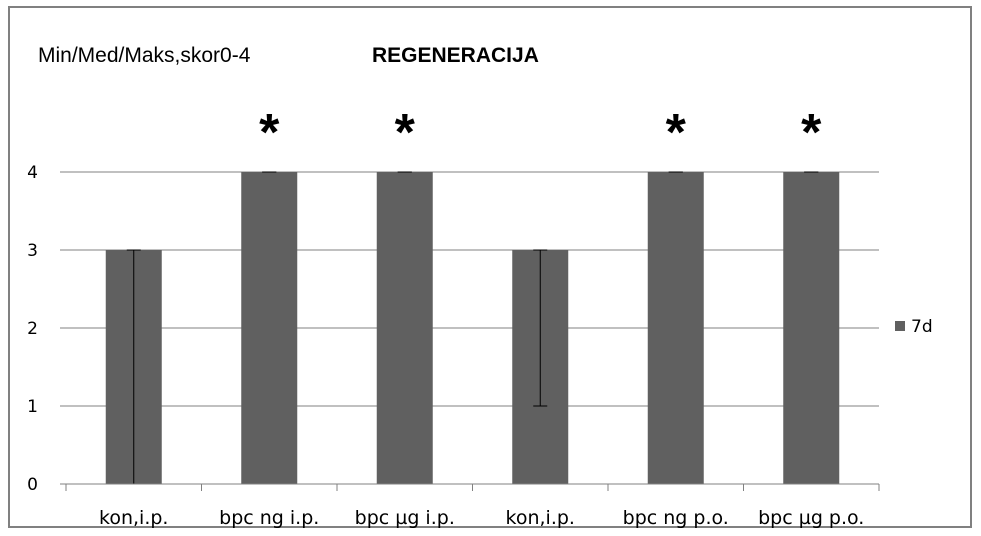 The width and height of the screenshot is (981, 536). I want to click on y-tick-label-1: 1, so click(32, 407).